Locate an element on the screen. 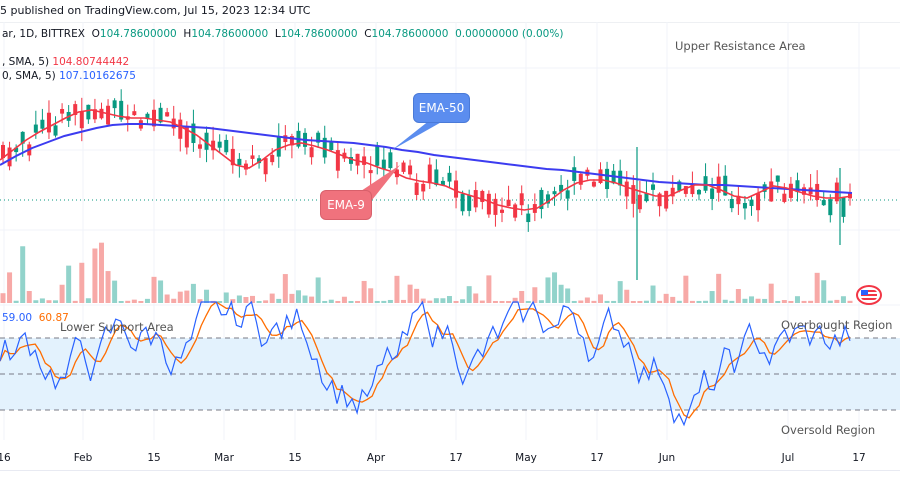 This screenshot has width=900, height=500. ema9-legend: , SMA, 5) 104.80744442 is located at coordinates (65, 62).